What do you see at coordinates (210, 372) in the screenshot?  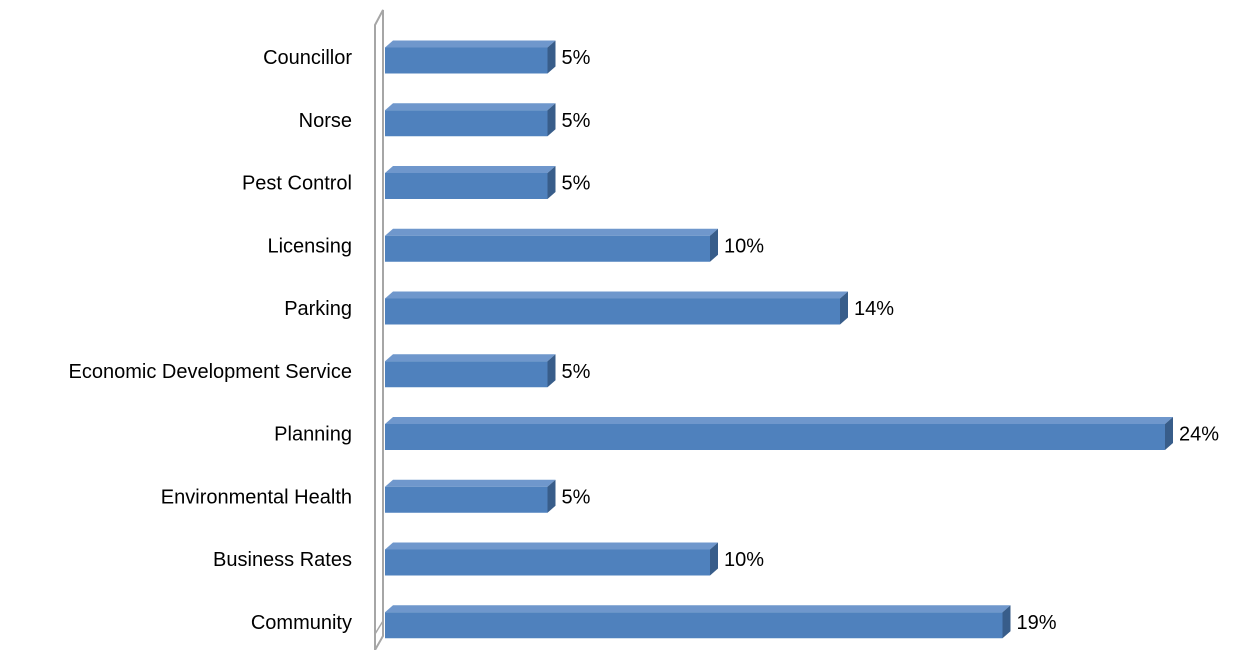 I see `y-tick-label: Economic Development Service` at bounding box center [210, 372].